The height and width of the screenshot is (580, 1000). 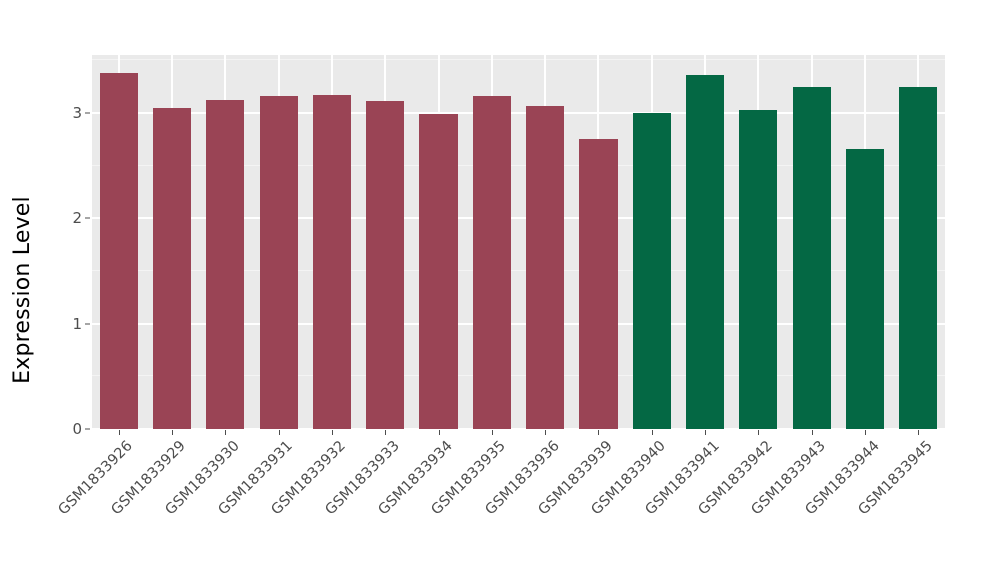 I want to click on y-axis-title: Expression Level, so click(x=22, y=290).